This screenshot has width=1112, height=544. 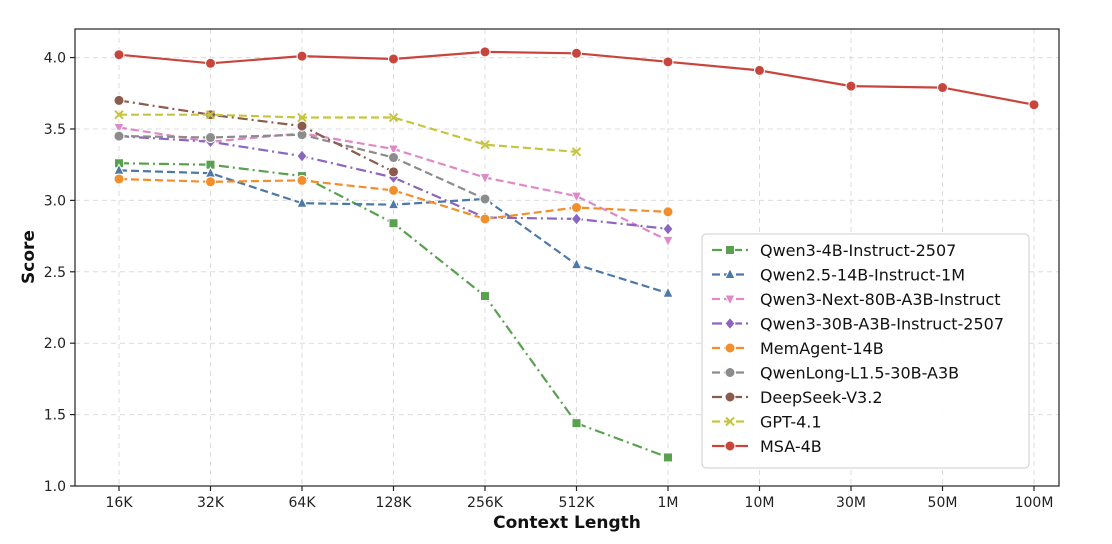 I want to click on legend-item: Qwen3-30B-A3B-Instruct-2507, so click(x=858, y=324).